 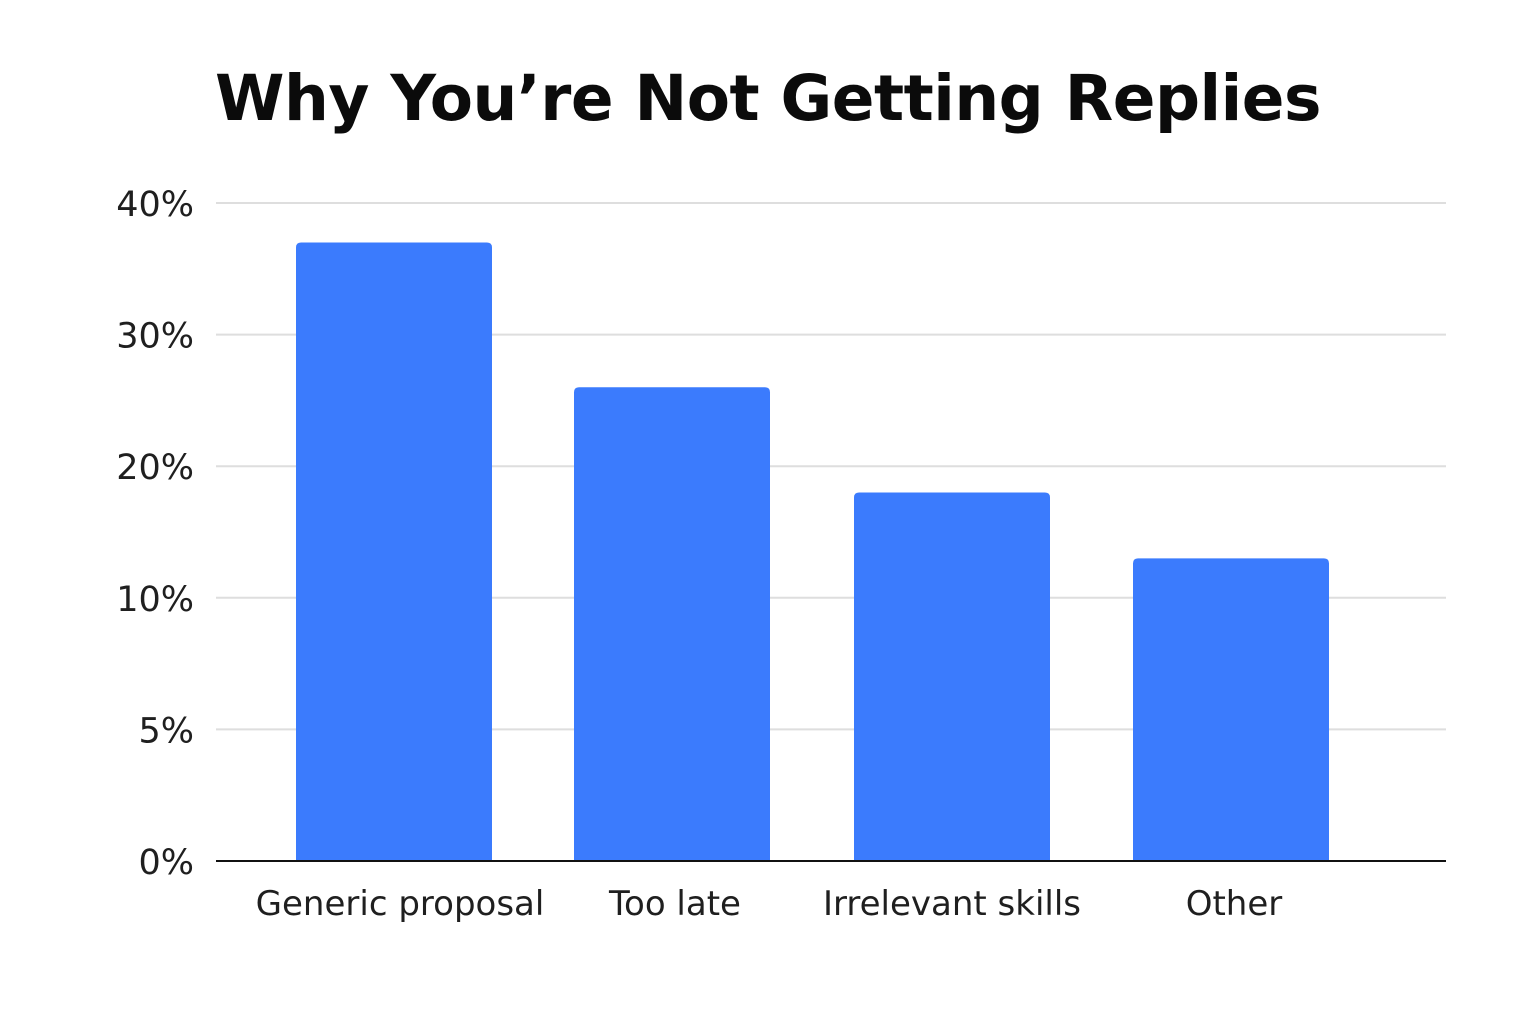 I want to click on y-tick-label: 10%, so click(x=155, y=600).